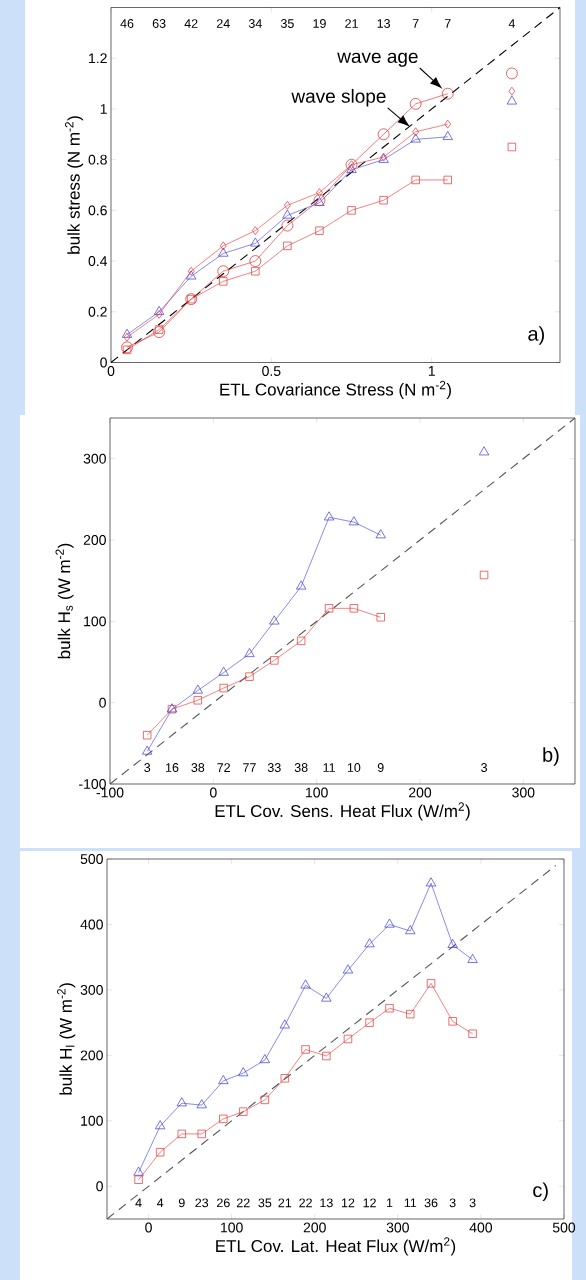 The height and width of the screenshot is (1280, 586). Describe the element at coordinates (97, 210) in the screenshot. I see `y-tick-label: 0.6` at that location.